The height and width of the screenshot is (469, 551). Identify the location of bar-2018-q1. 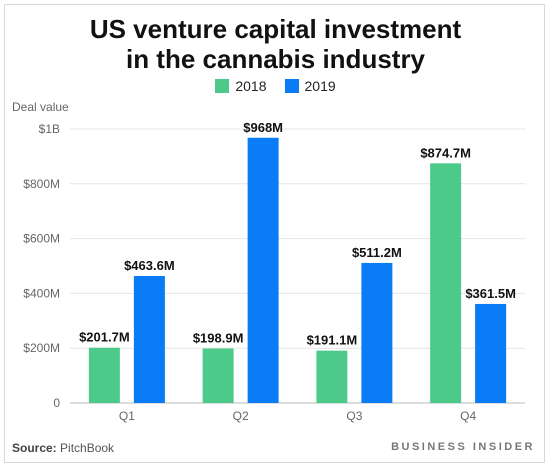
(104, 375).